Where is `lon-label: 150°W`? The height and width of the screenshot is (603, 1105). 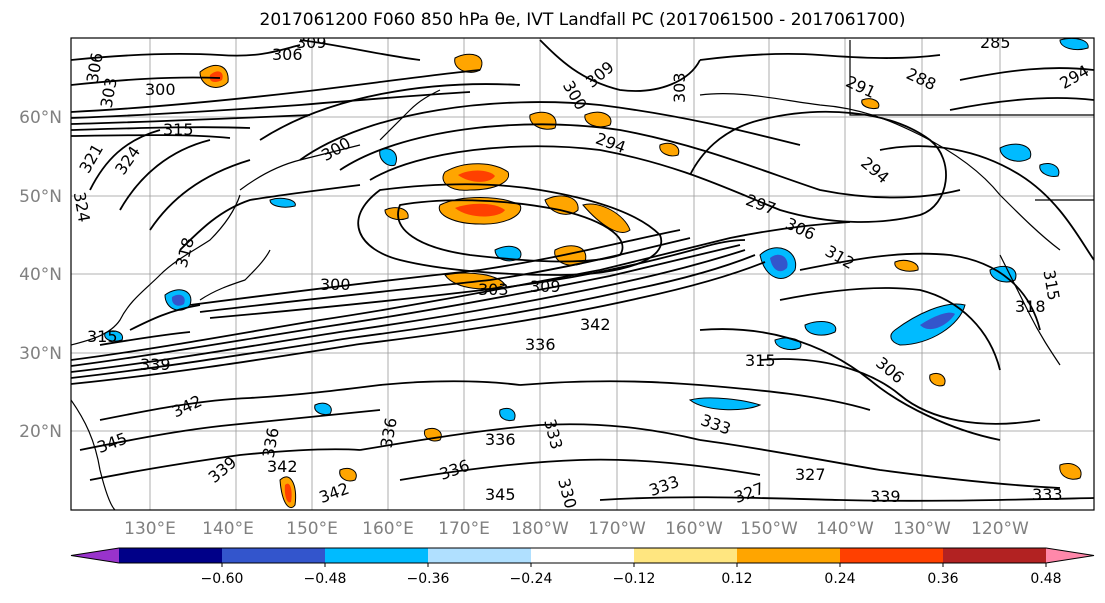
lon-label: 150°W is located at coordinates (769, 529).